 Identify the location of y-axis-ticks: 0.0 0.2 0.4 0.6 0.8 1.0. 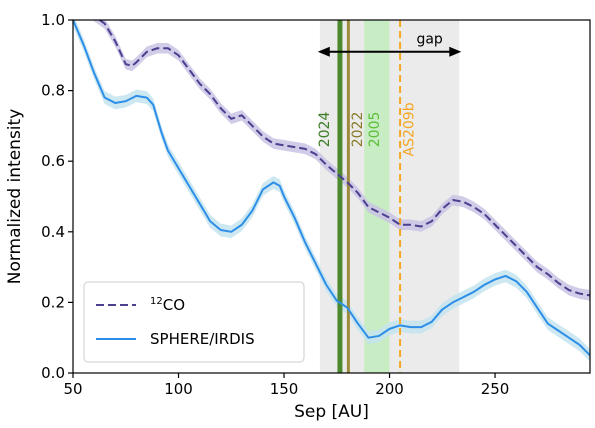
(57, 196).